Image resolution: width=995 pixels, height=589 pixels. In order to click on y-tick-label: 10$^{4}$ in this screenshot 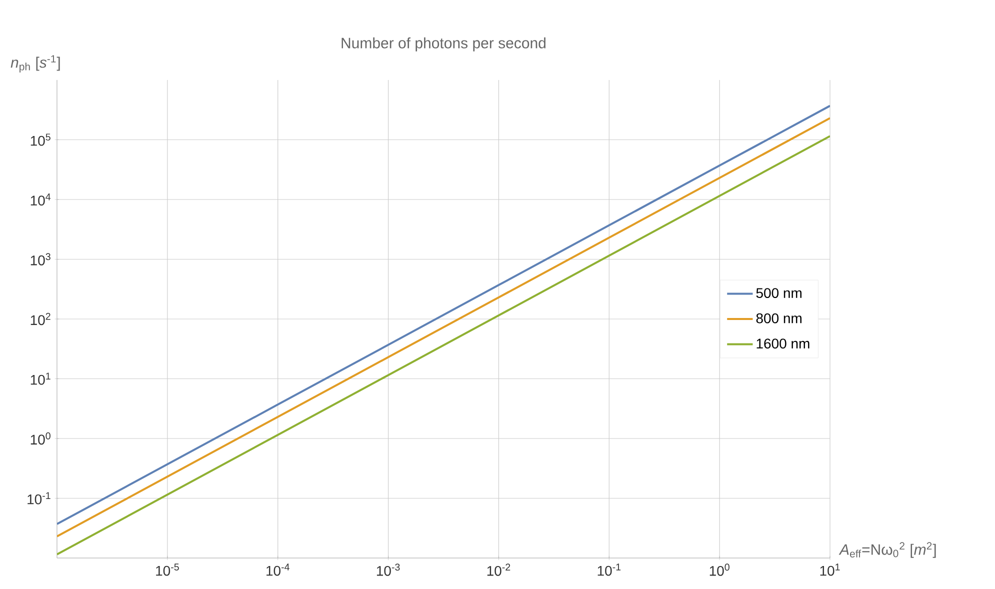, I will do `click(40, 199)`.